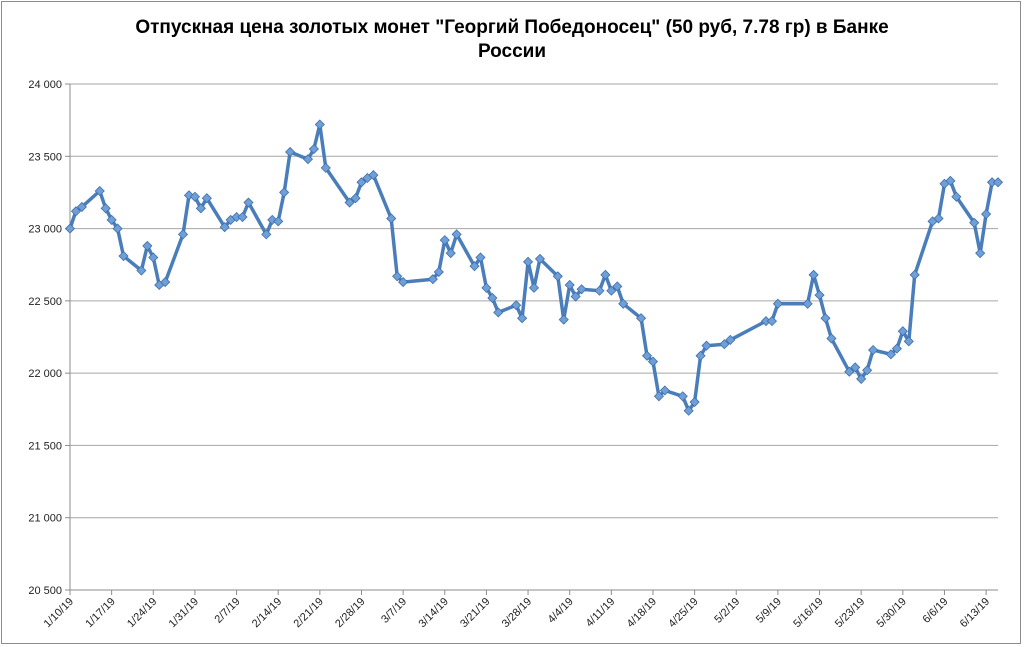  Describe the element at coordinates (892, 613) in the screenshot. I see `x-tick-label: 5/30/19` at that location.